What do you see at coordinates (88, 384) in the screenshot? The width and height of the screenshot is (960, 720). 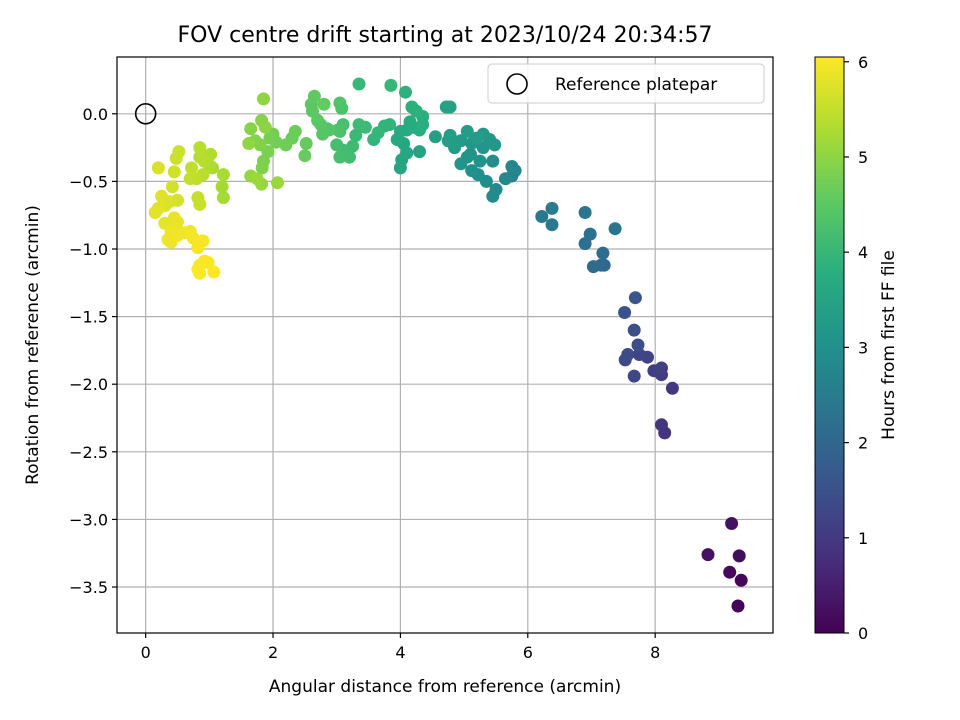 I see `y-tick-label: −2.0` at bounding box center [88, 384].